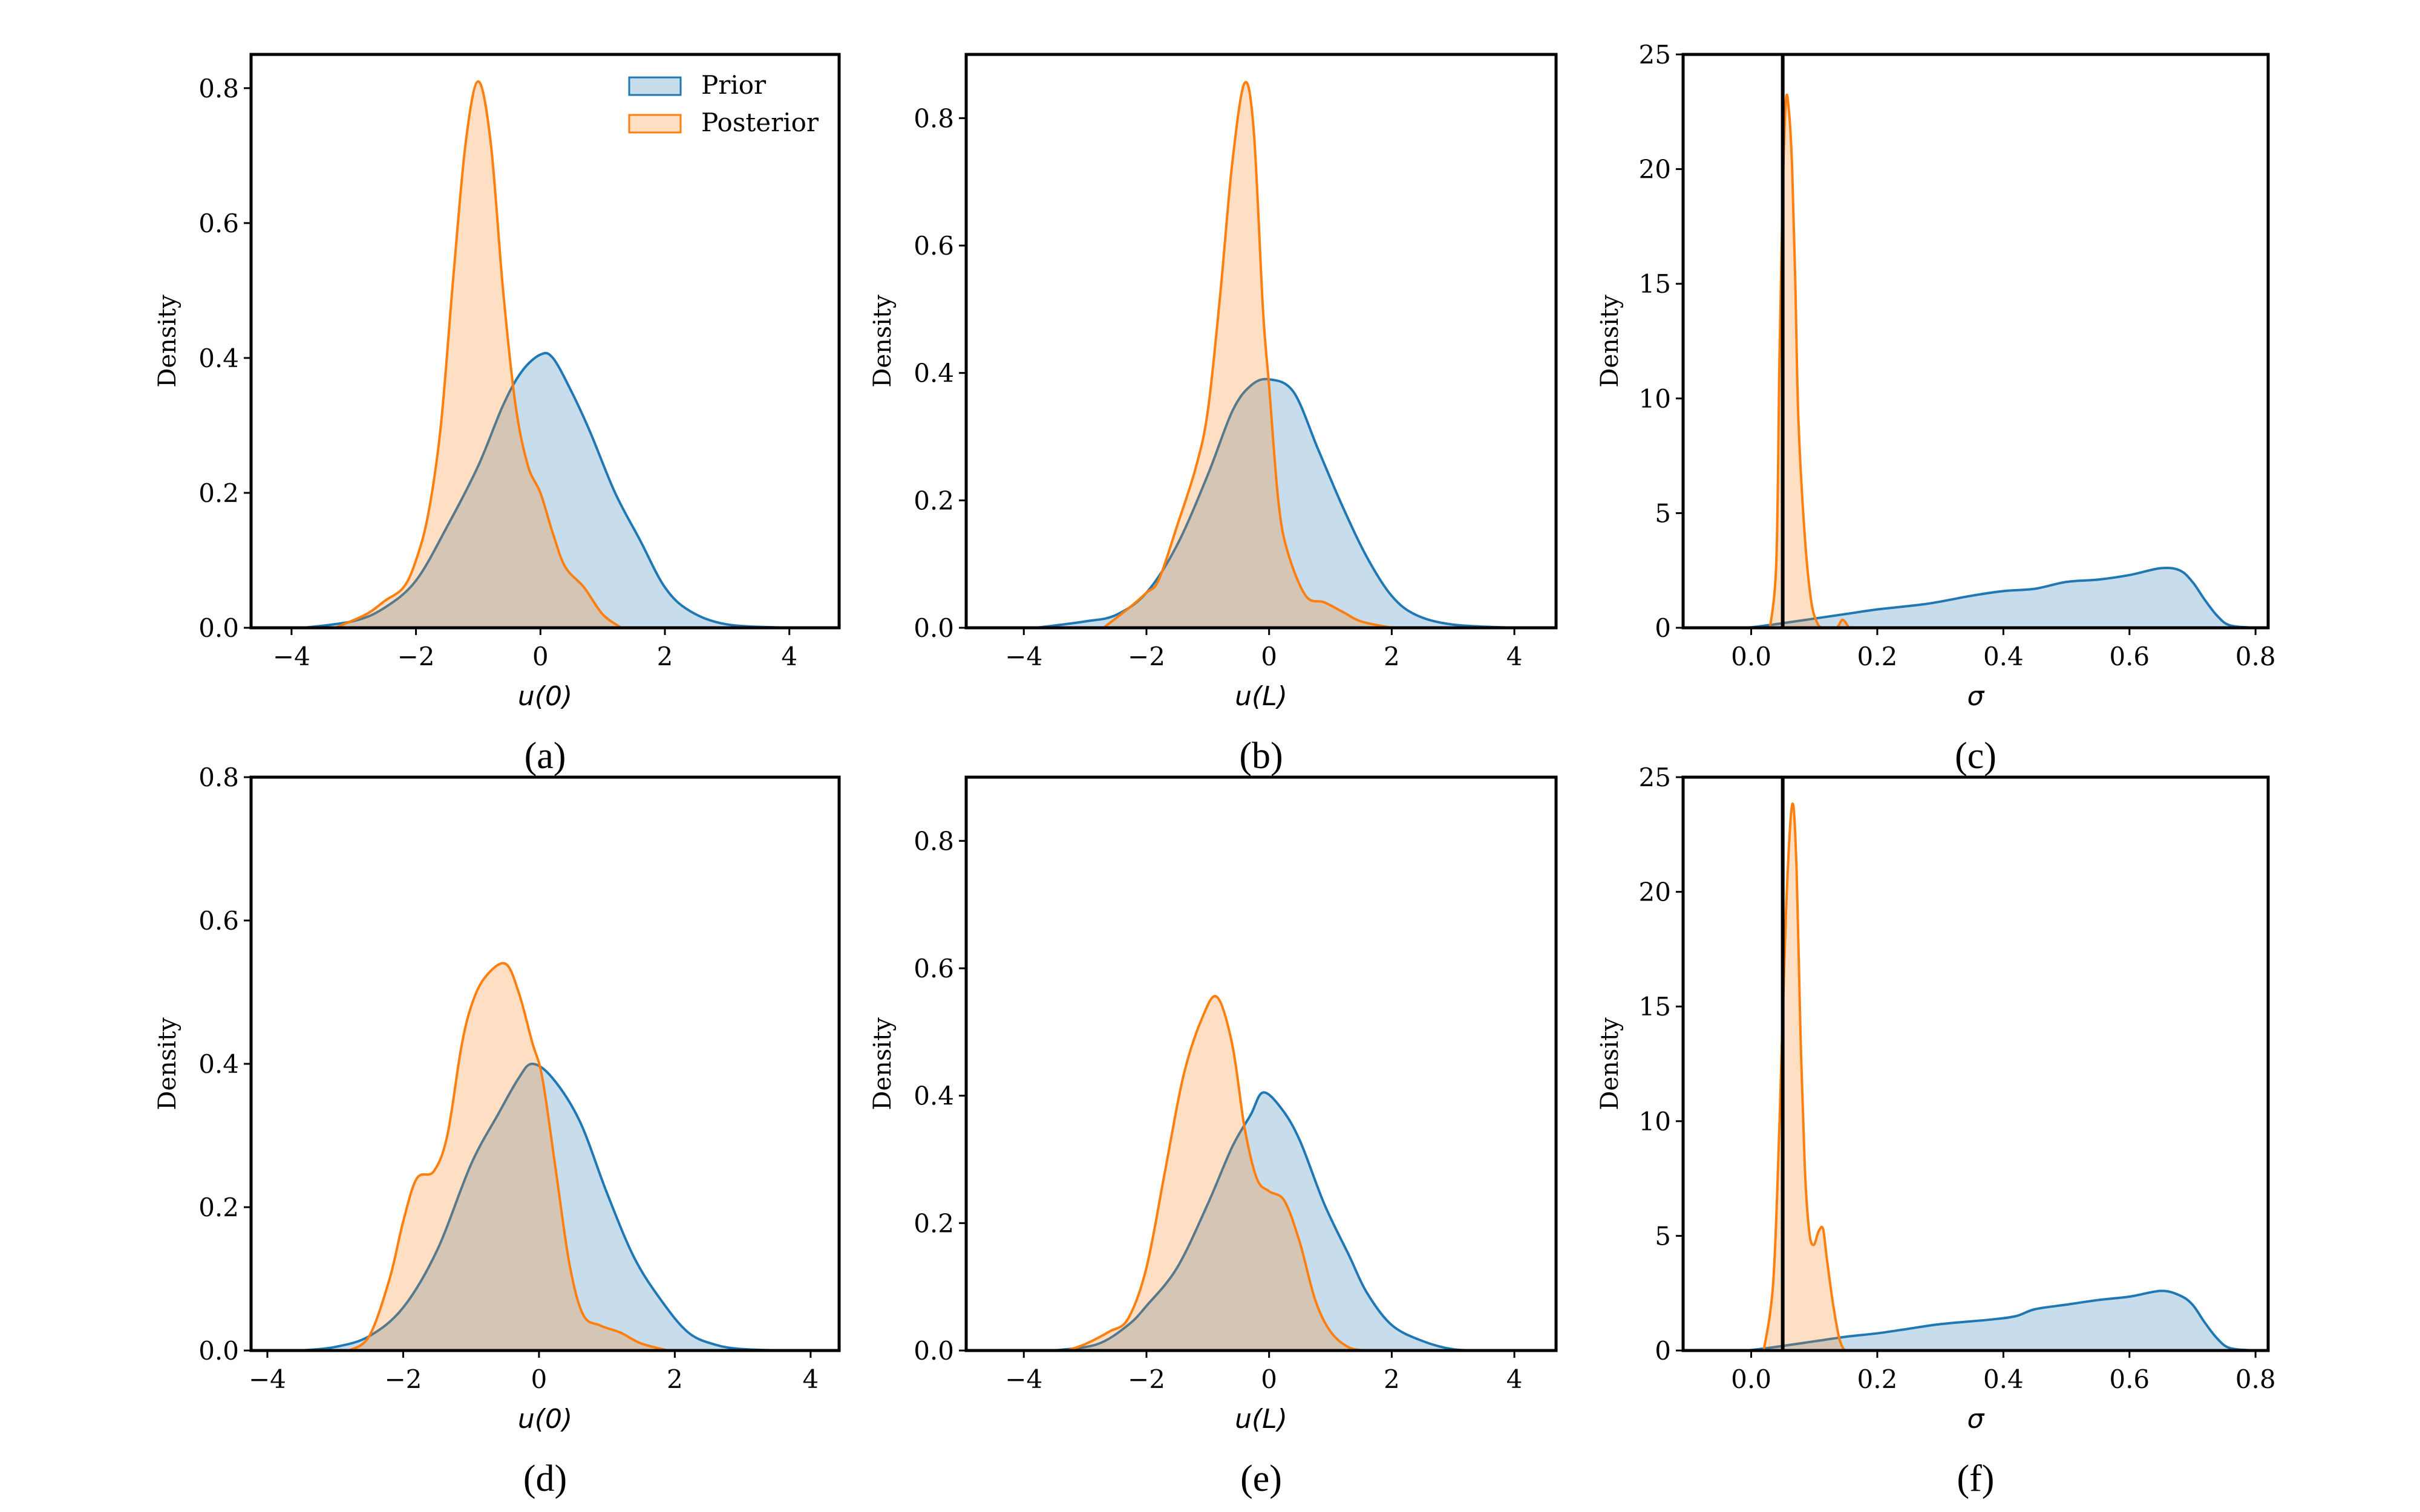 Image resolution: width=2420 pixels, height=1512 pixels. What do you see at coordinates (1976, 1479) in the screenshot?
I see `panel-label: (f)` at bounding box center [1976, 1479].